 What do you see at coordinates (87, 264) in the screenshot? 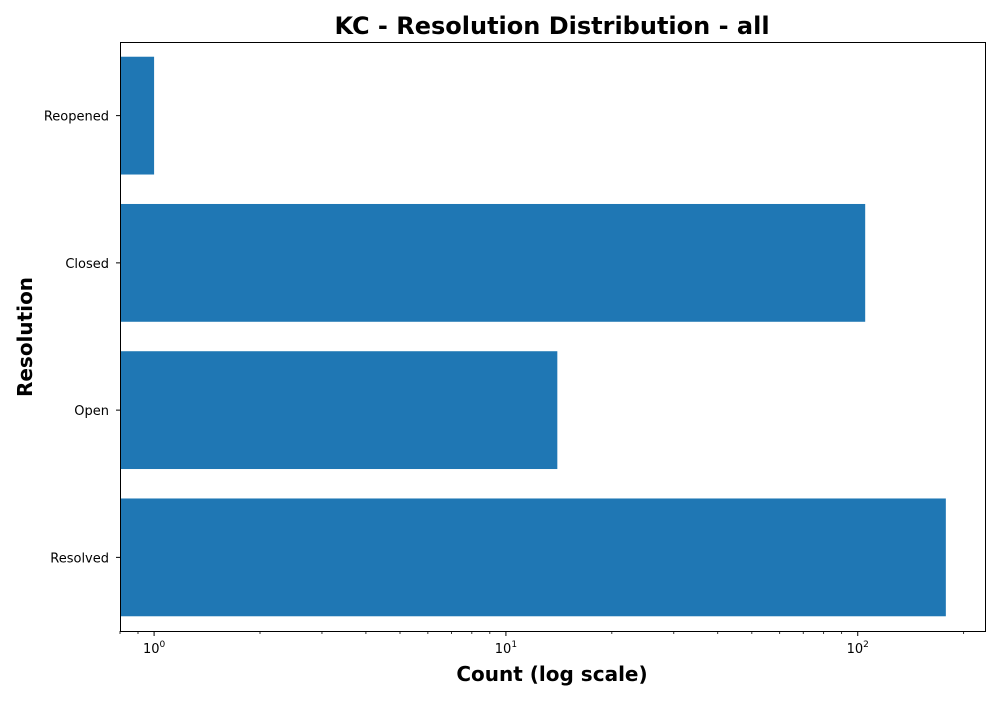
I see `y-tick-label-closed: Closed` at bounding box center [87, 264].